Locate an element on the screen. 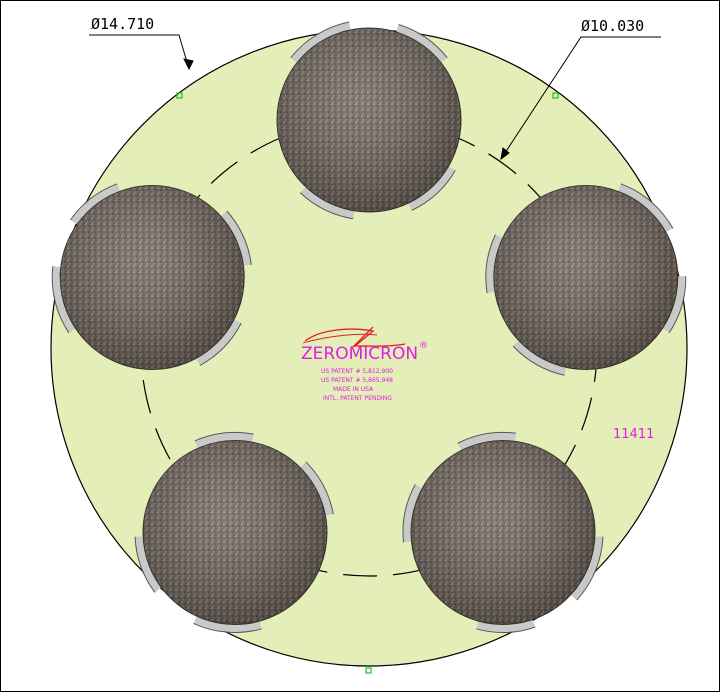 The width and height of the screenshot is (720, 693). brand-name: ZEROMICRON is located at coordinates (359, 354).